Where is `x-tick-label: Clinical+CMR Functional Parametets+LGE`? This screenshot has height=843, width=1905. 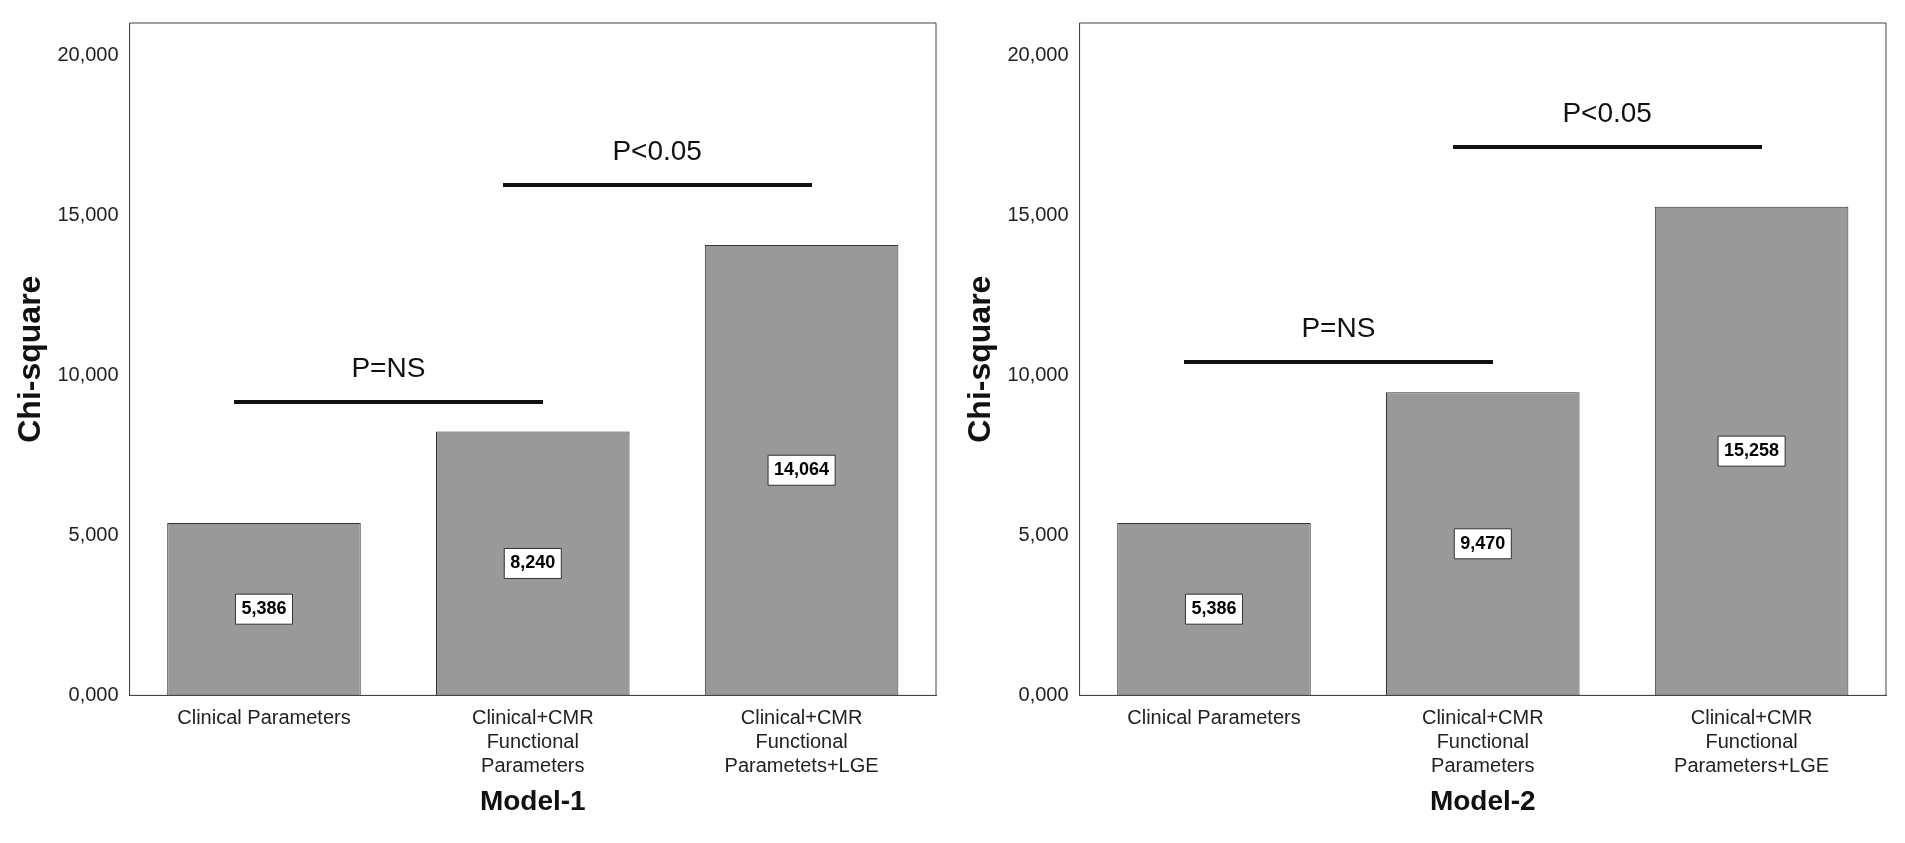 x-tick-label: Clinical+CMR Functional Parametets+LGE is located at coordinates (801, 740).